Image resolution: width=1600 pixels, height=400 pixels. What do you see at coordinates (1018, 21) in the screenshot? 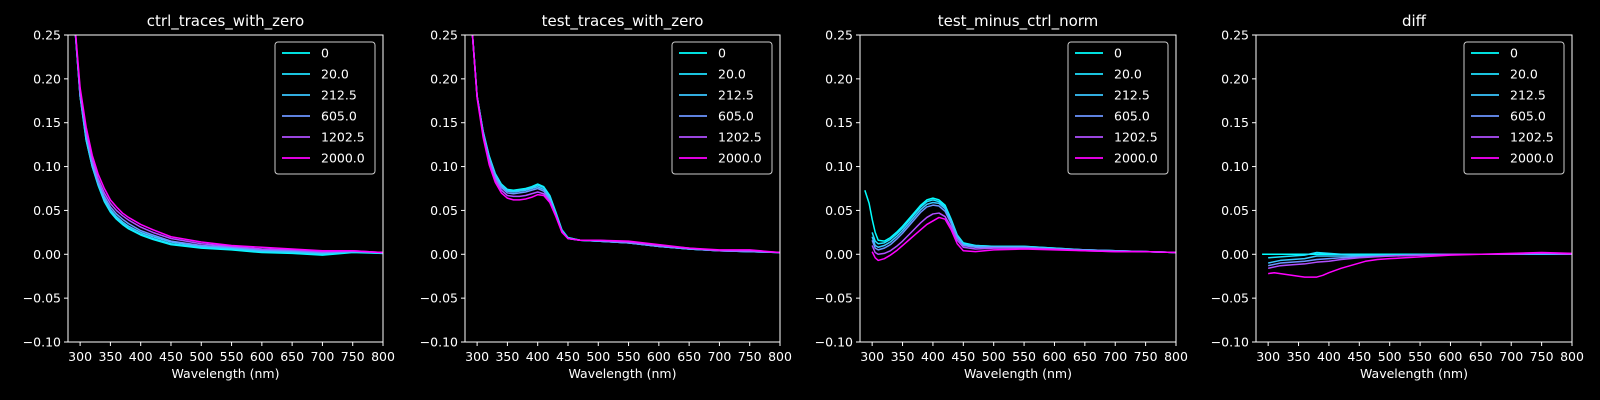
I see `chart-title: test_minus_ctrl_norm` at bounding box center [1018, 21].